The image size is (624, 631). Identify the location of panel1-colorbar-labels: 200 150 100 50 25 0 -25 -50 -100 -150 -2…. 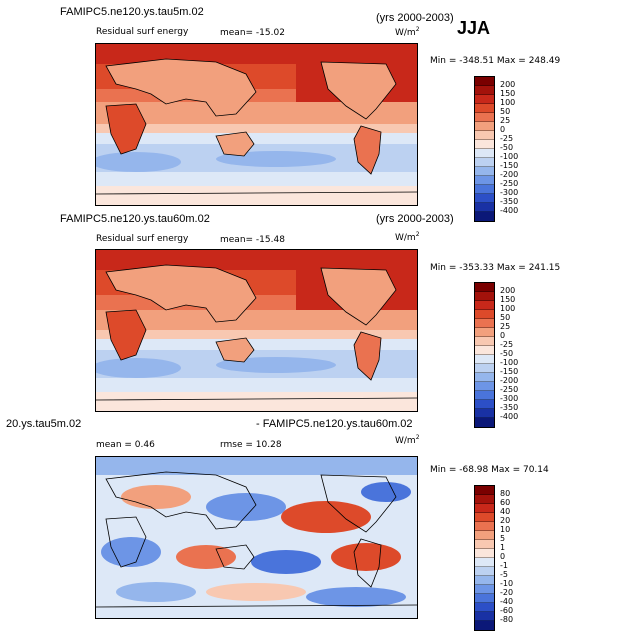
(509, 147).